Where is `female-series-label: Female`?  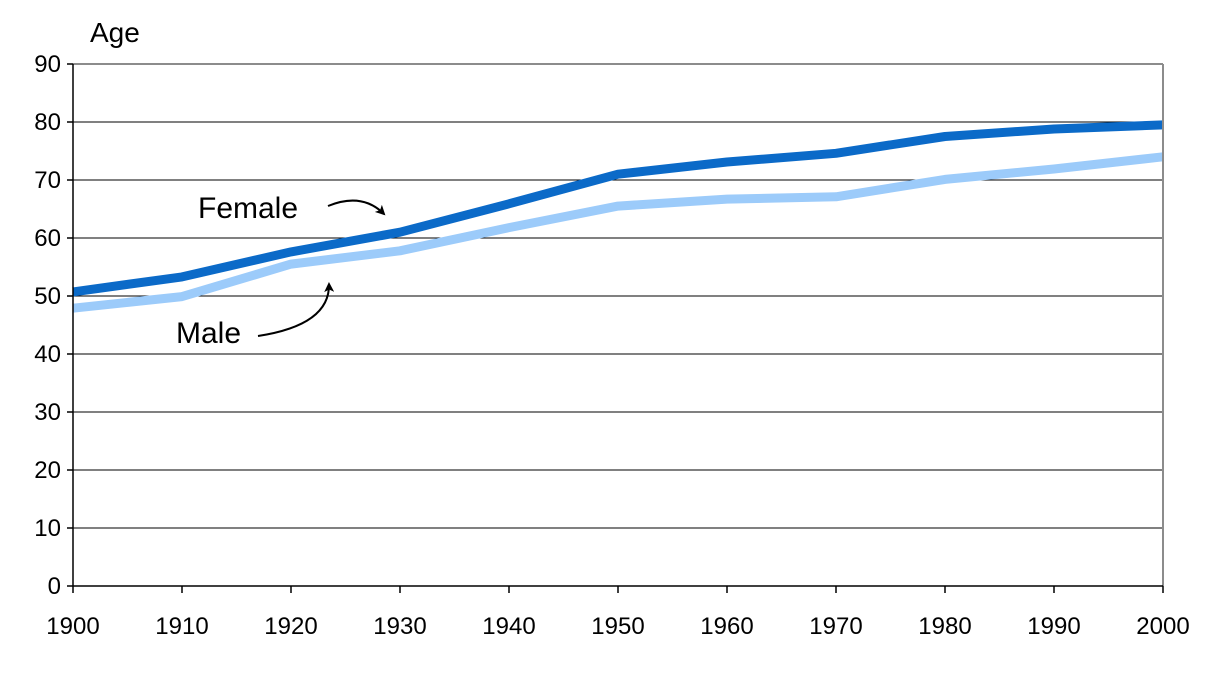
female-series-label: Female is located at coordinates (248, 208).